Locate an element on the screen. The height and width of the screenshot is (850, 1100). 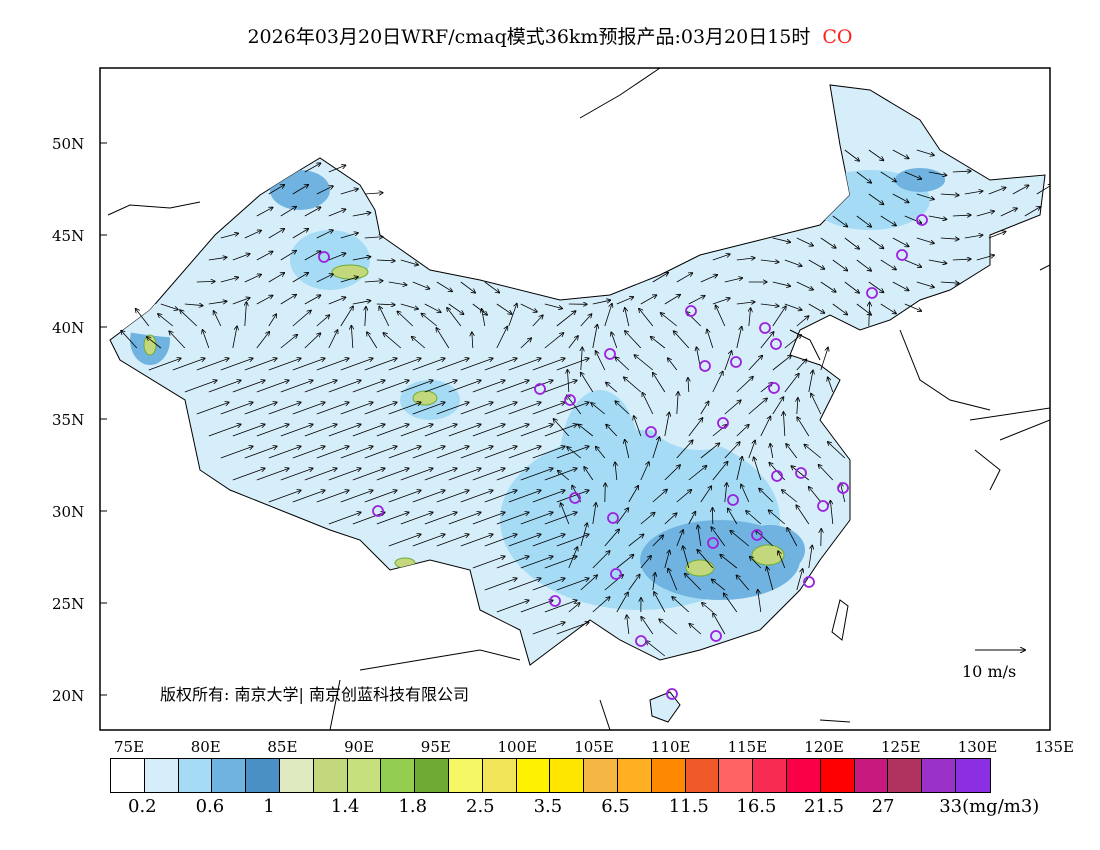
colorbar-label: 11.5 is located at coordinates (688, 806).